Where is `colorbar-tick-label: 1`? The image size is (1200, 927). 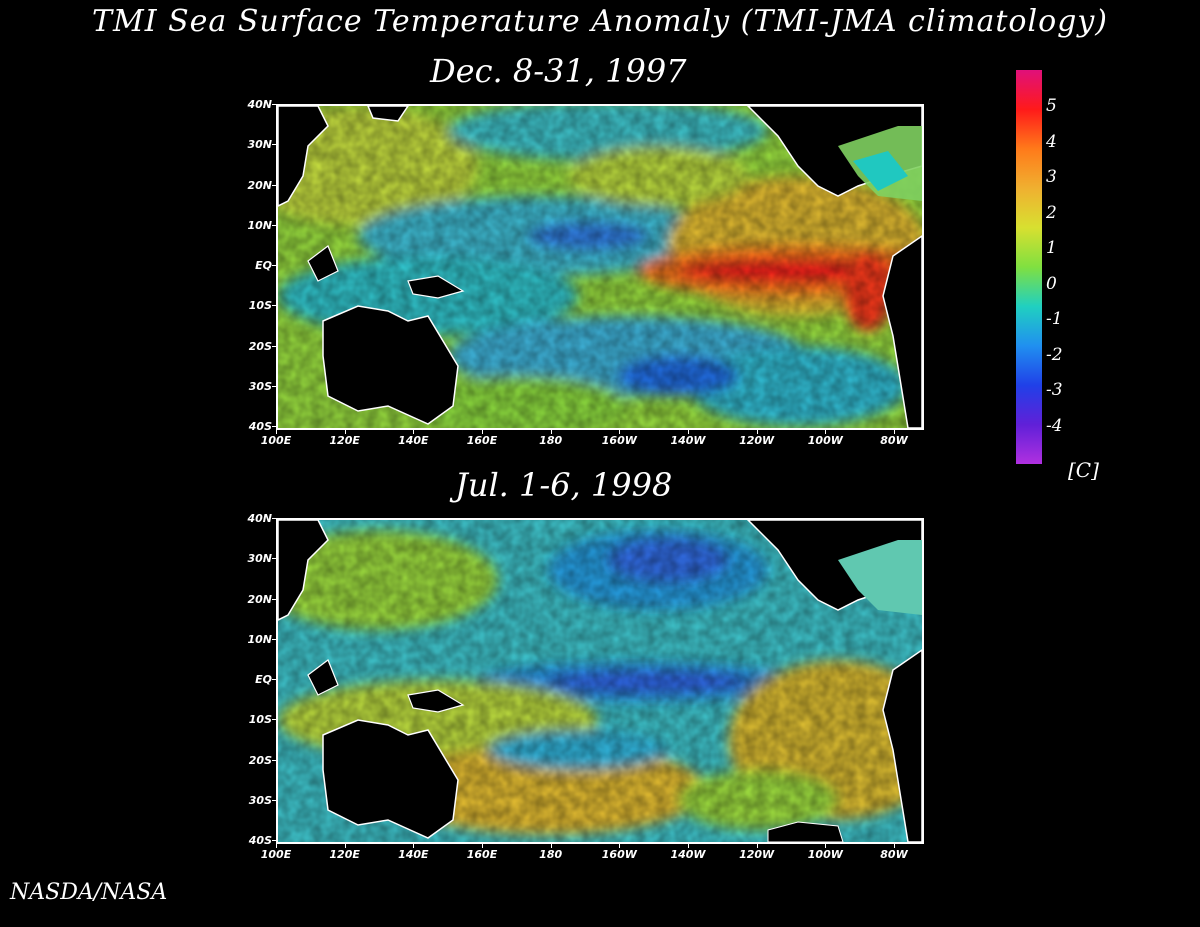 colorbar-tick-label: 1 is located at coordinates (1051, 248).